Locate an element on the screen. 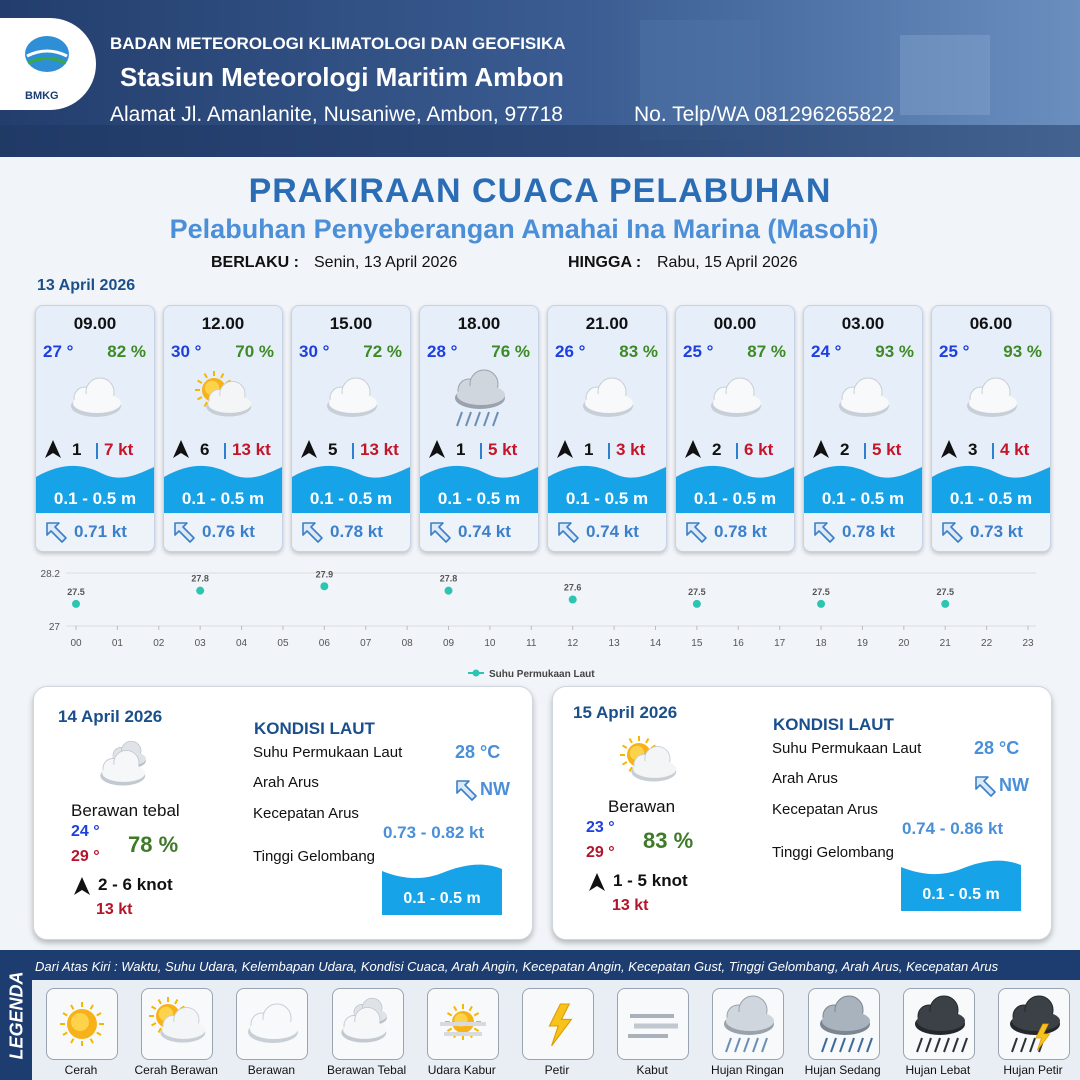  x-tick-label: 01 is located at coordinates (118, 643).